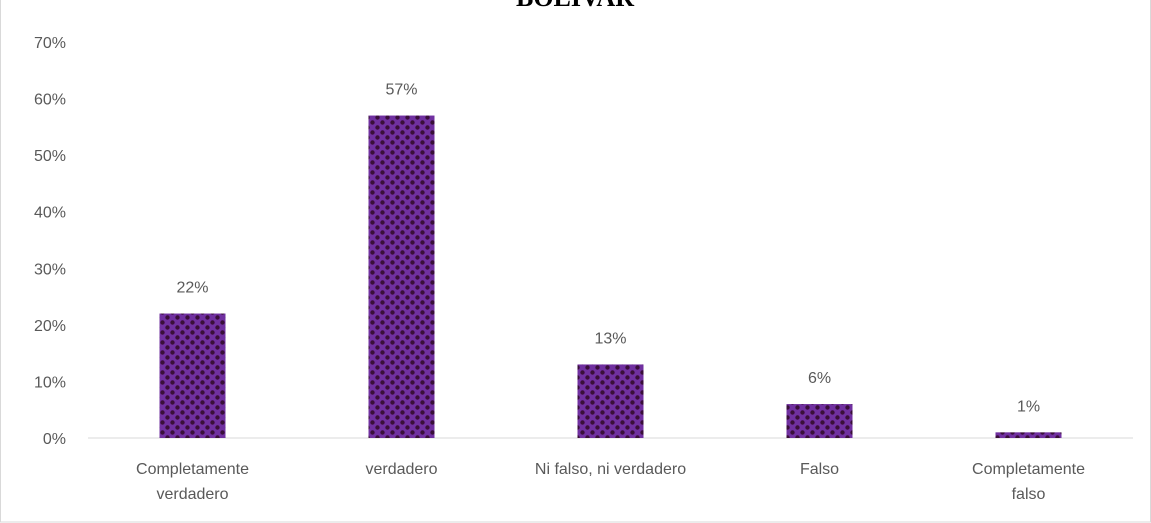 This screenshot has height=523, width=1151. What do you see at coordinates (50, 156) in the screenshot?
I see `y-tick-label: 50%` at bounding box center [50, 156].